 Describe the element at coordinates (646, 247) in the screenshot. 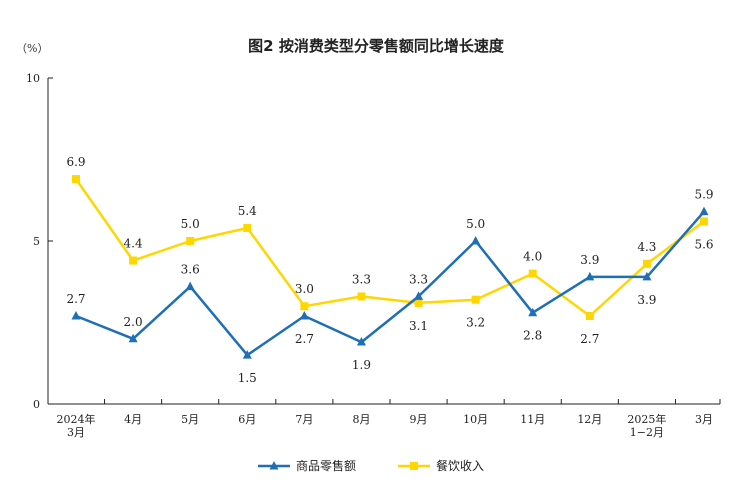

I see `data-label: 4.3` at that location.